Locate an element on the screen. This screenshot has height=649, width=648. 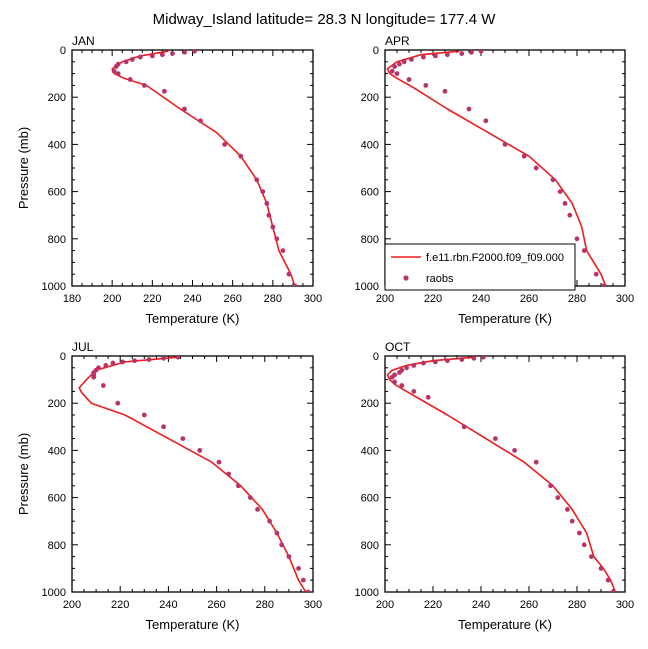
panel-title: JAN is located at coordinates (83, 41).